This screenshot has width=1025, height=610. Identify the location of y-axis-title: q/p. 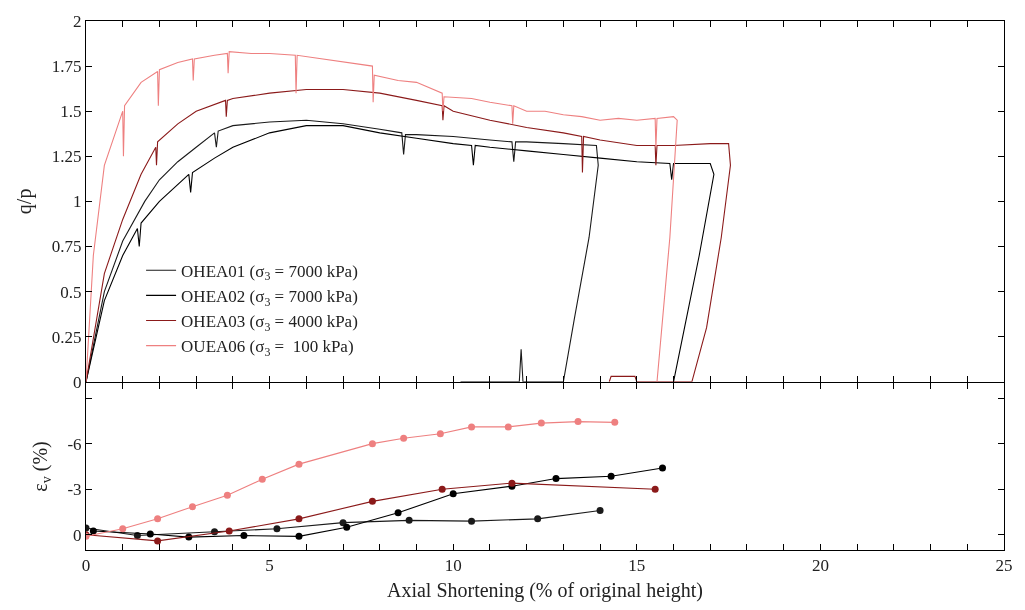
(25, 201).